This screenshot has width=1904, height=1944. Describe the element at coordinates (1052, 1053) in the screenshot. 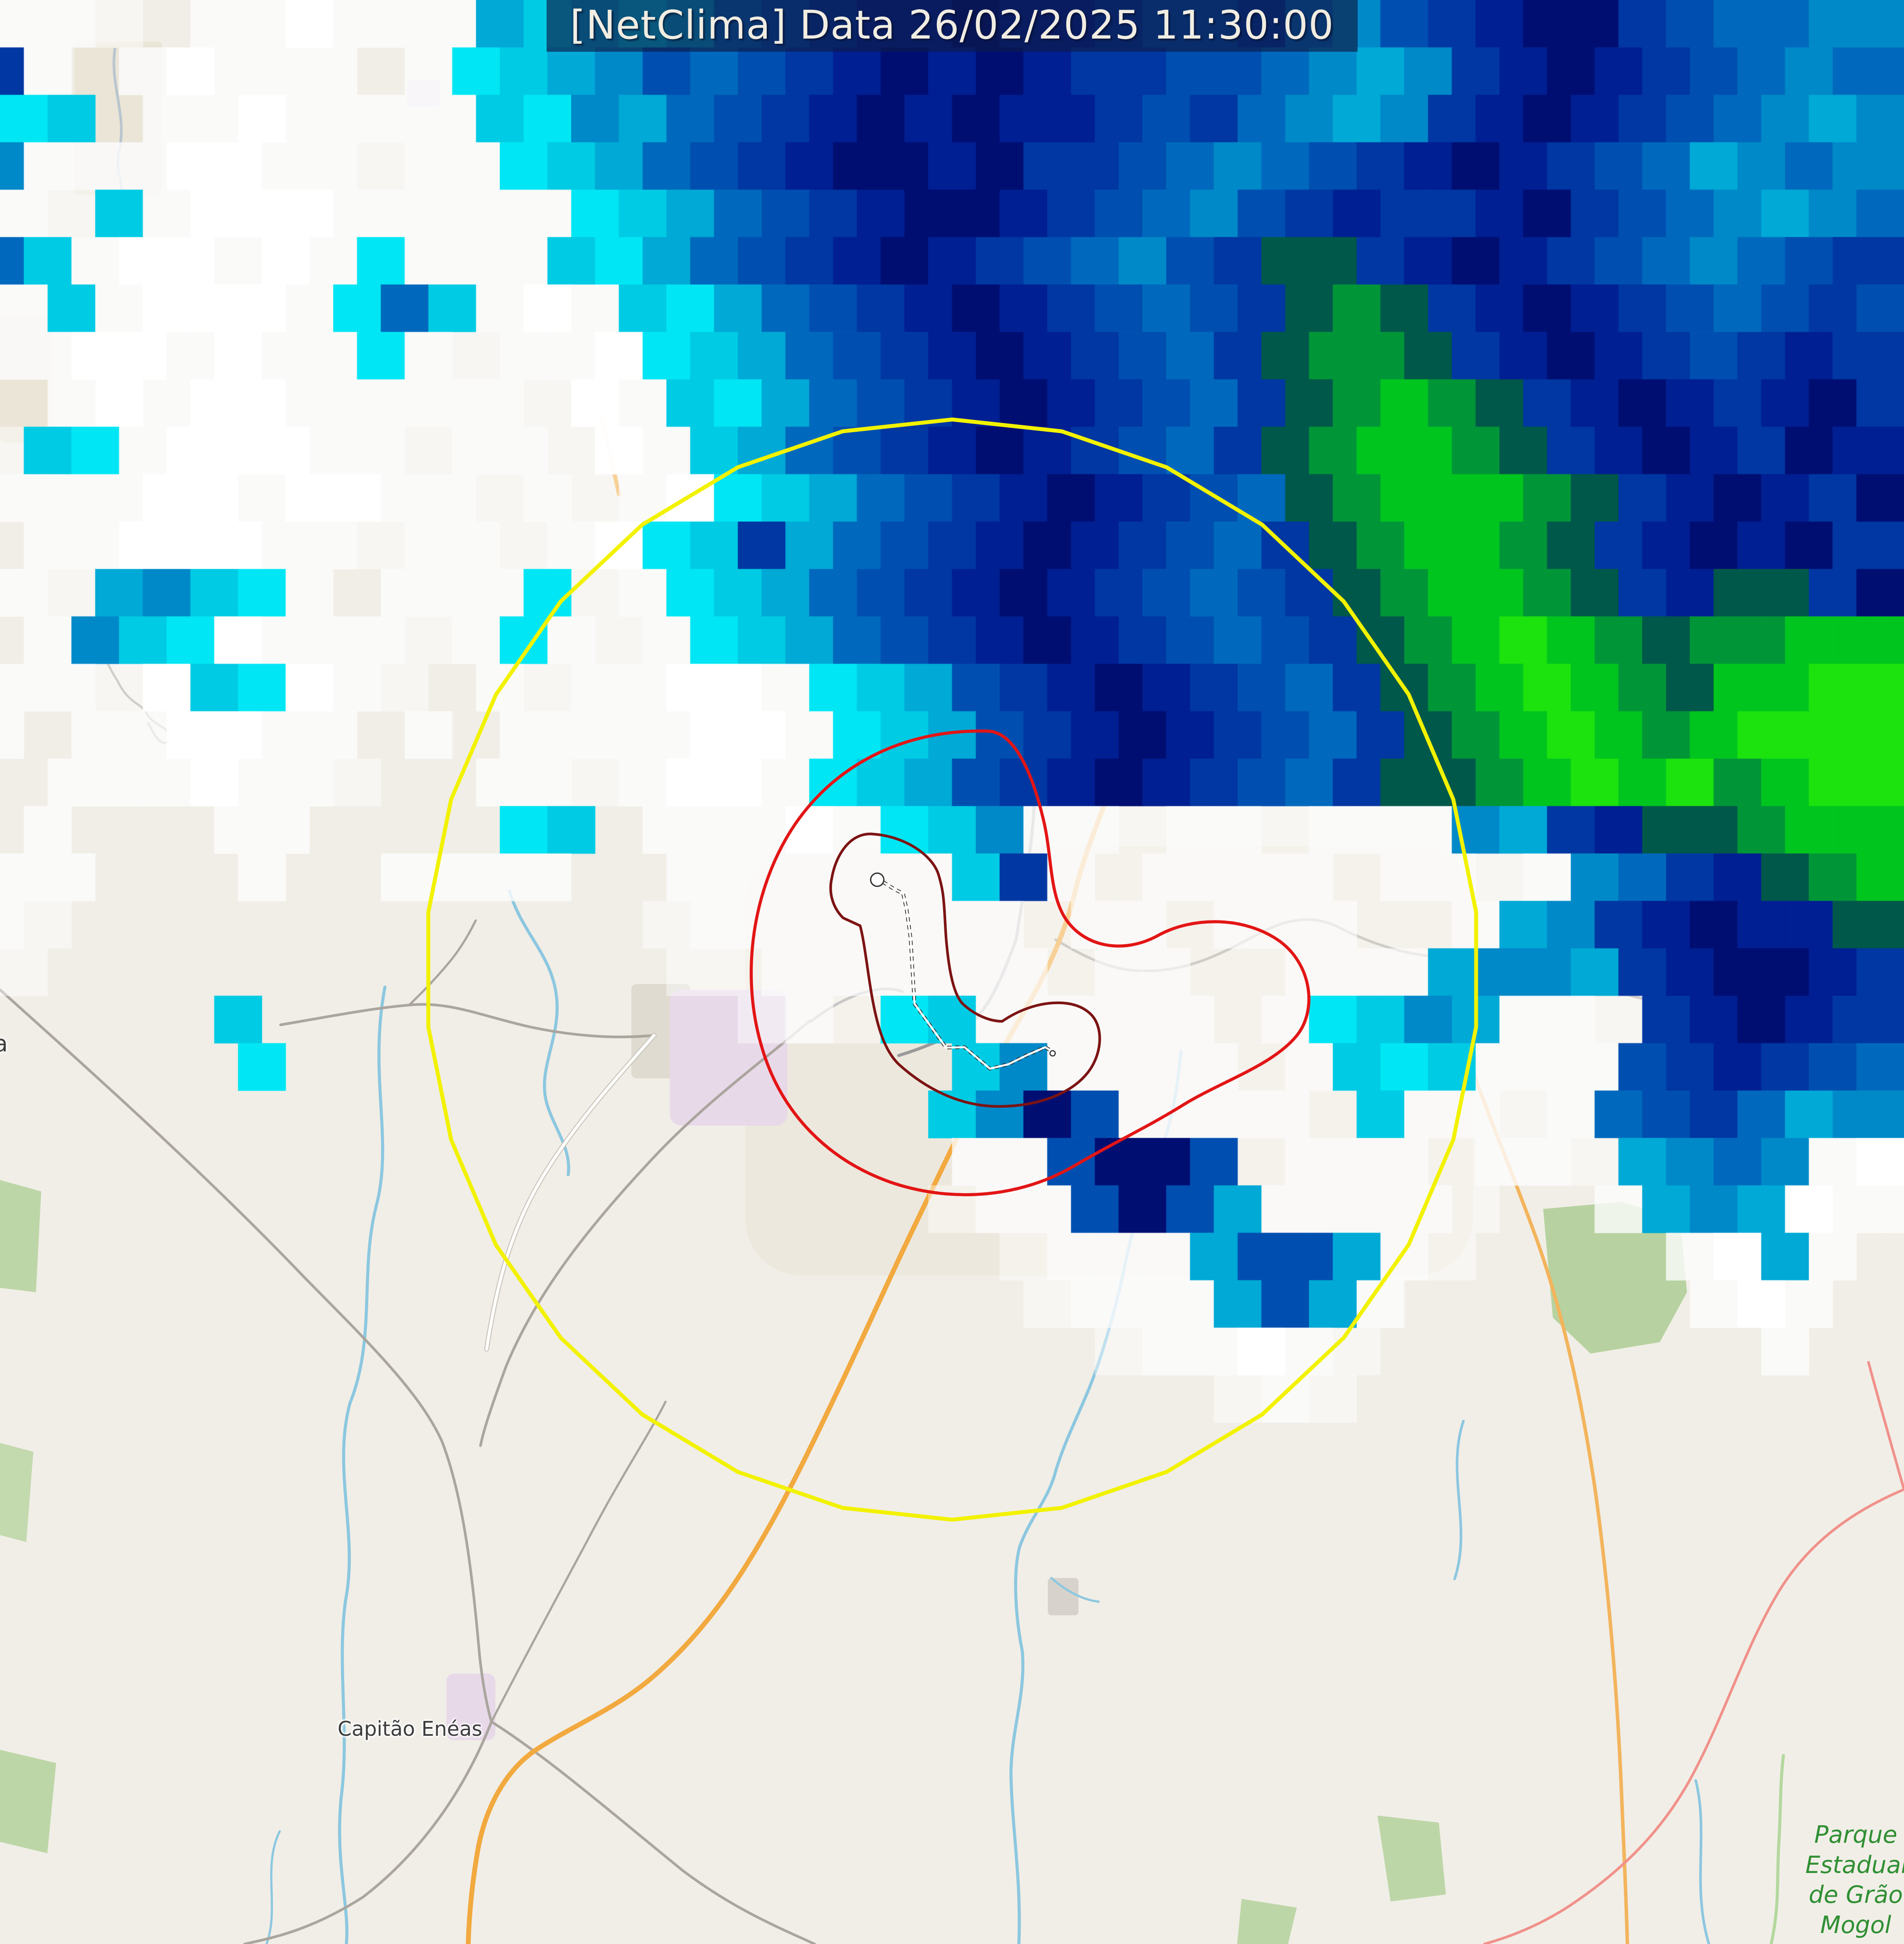

I see `track-end-marker` at that location.